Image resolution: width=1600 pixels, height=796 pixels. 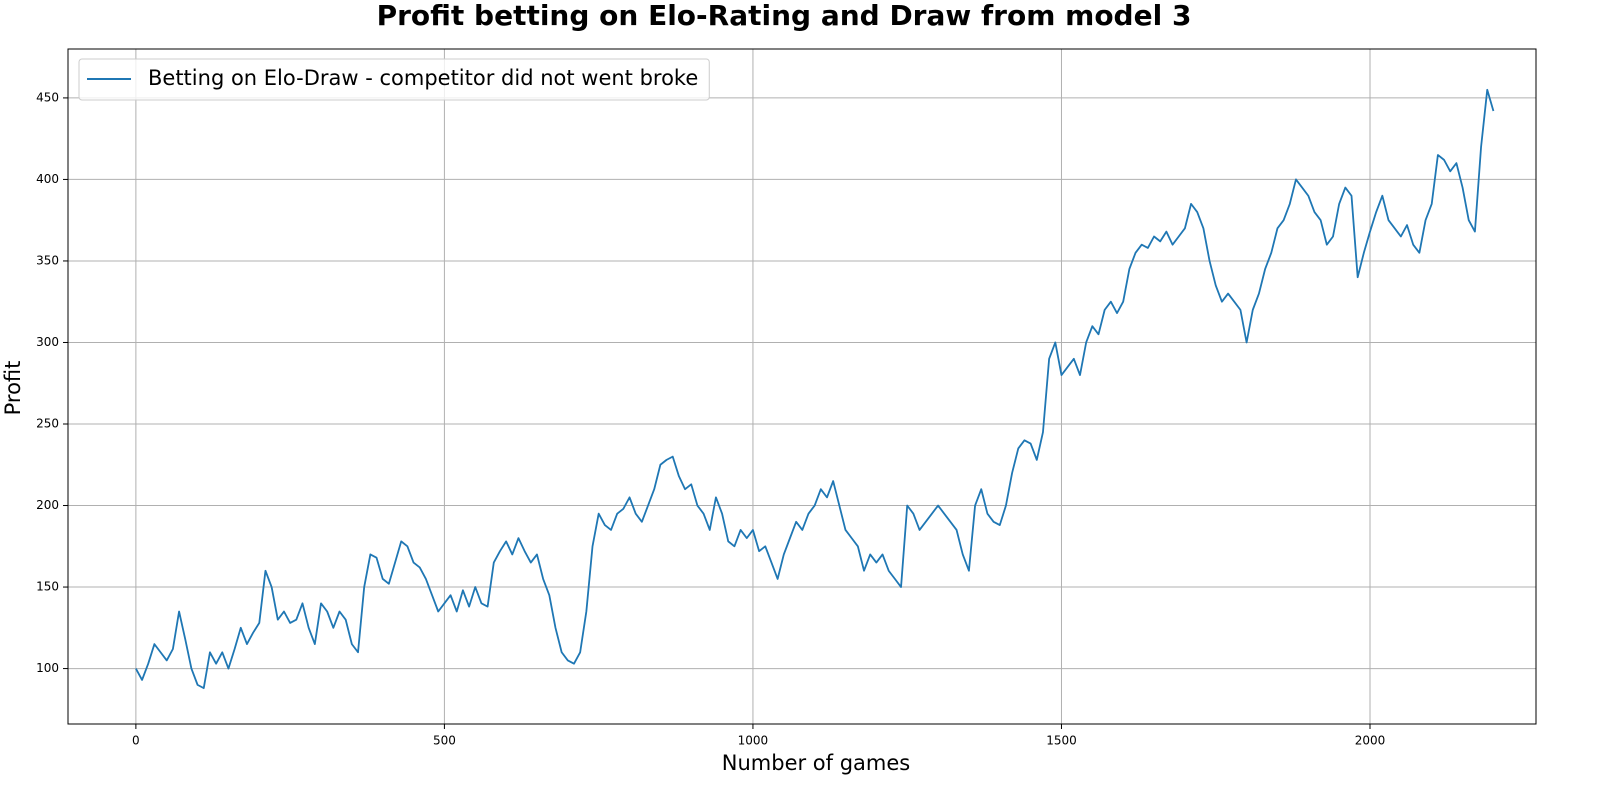 What do you see at coordinates (47, 587) in the screenshot?
I see `y-tick-label: 150` at bounding box center [47, 587].